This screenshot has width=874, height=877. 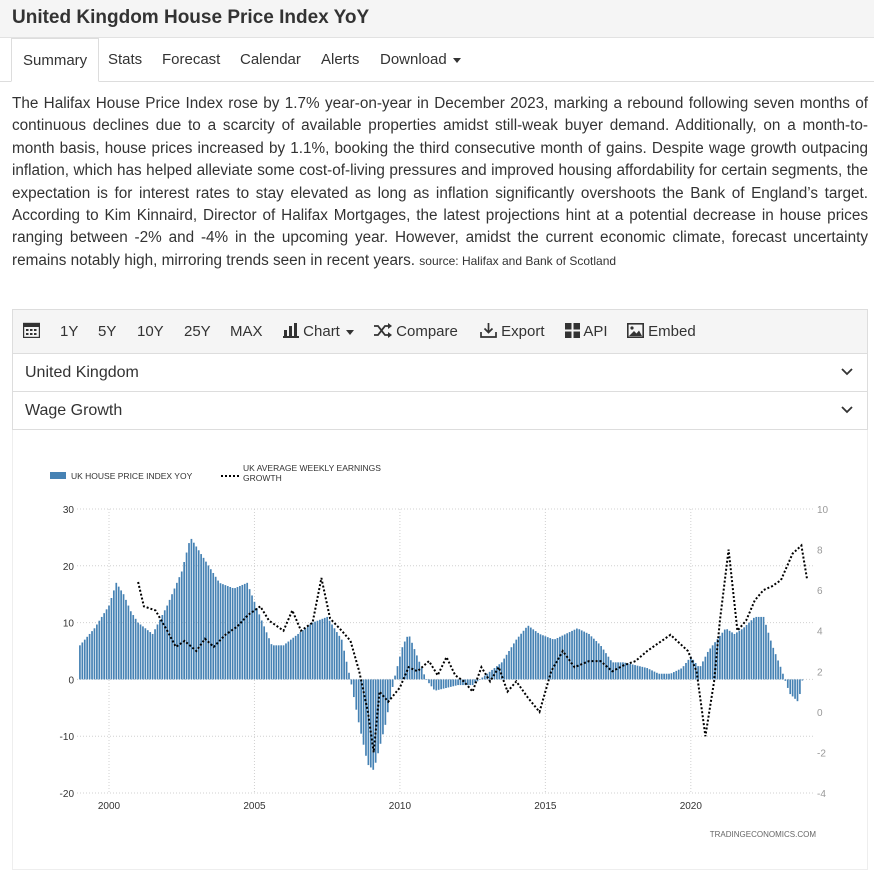 What do you see at coordinates (67, 794) in the screenshot?
I see `y-tick-left: -20` at bounding box center [67, 794].